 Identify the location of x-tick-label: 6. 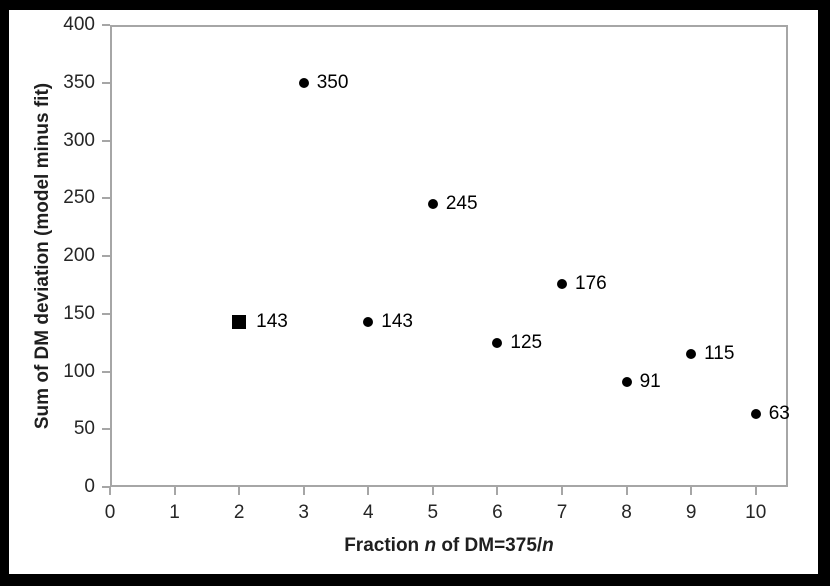
(497, 512).